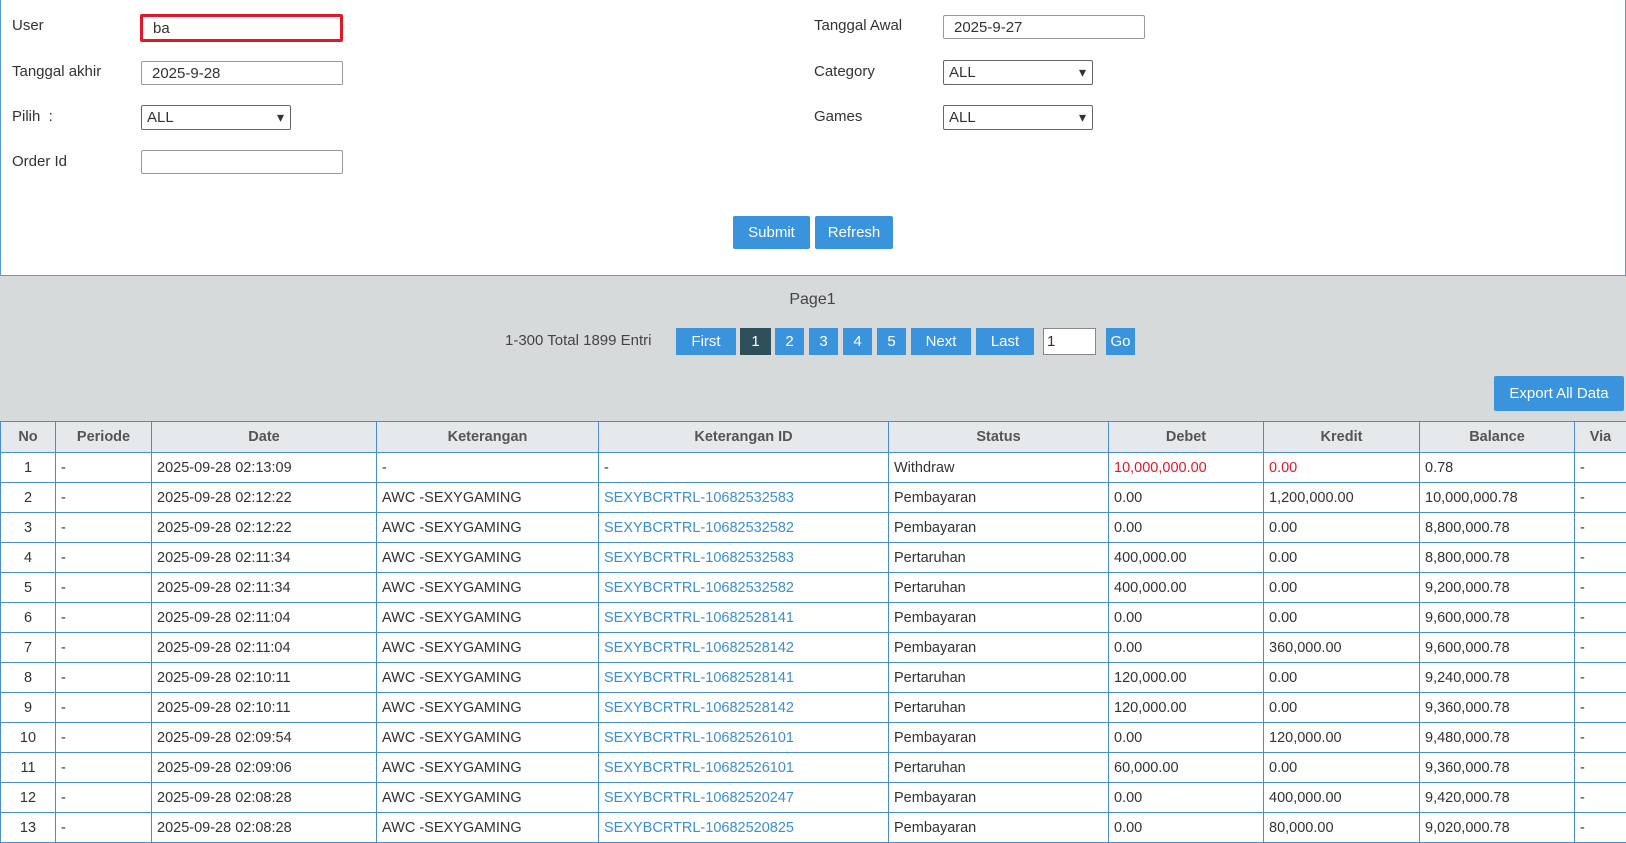 The width and height of the screenshot is (1626, 843). What do you see at coordinates (941, 341) in the screenshot?
I see `page-button: Next` at bounding box center [941, 341].